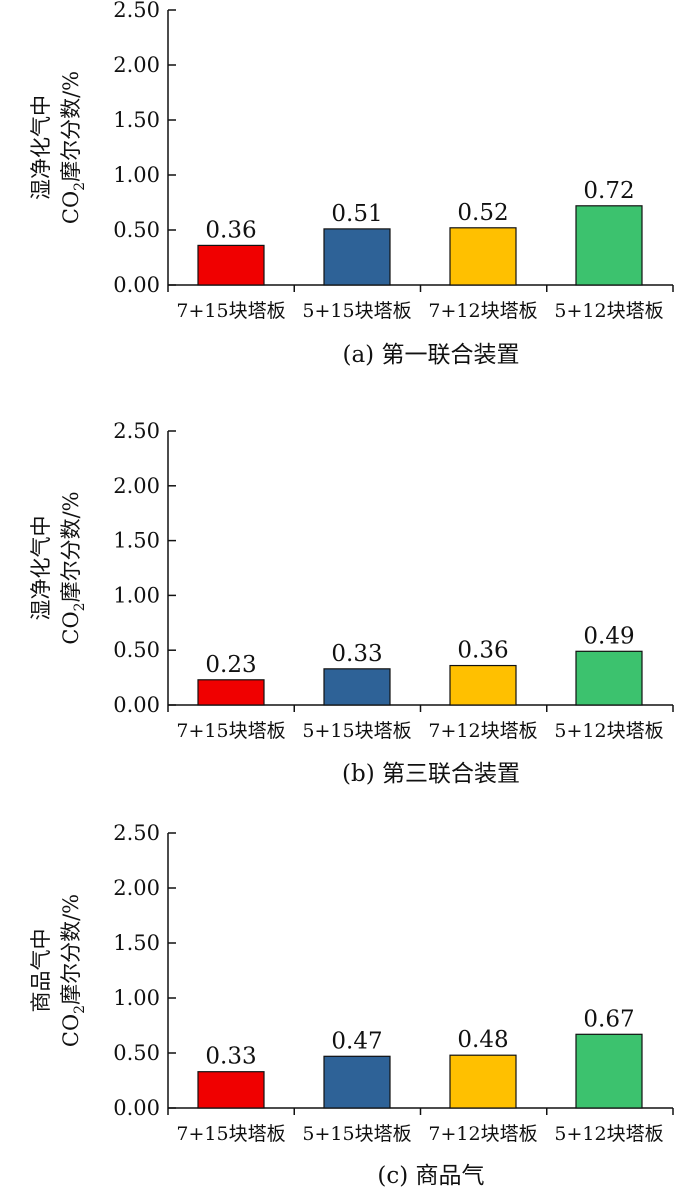 This screenshot has height=1203, width=700. Describe the element at coordinates (482, 213) in the screenshot. I see `value-label-3: 0.52` at that location.